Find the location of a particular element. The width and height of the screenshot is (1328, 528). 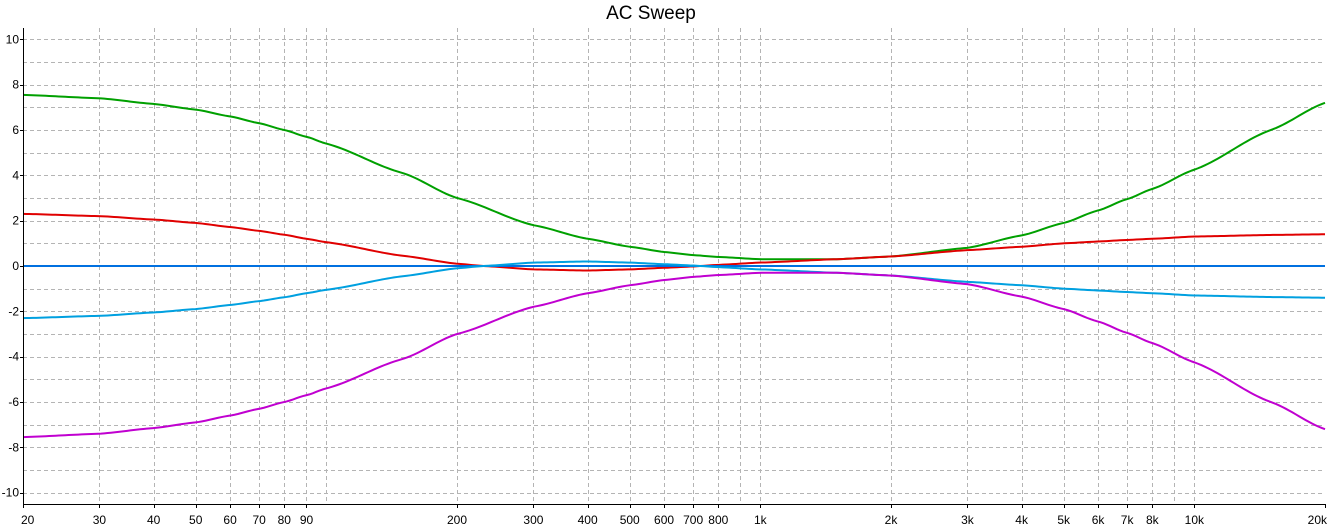

y-tick-label: 0 is located at coordinates (15, 266).